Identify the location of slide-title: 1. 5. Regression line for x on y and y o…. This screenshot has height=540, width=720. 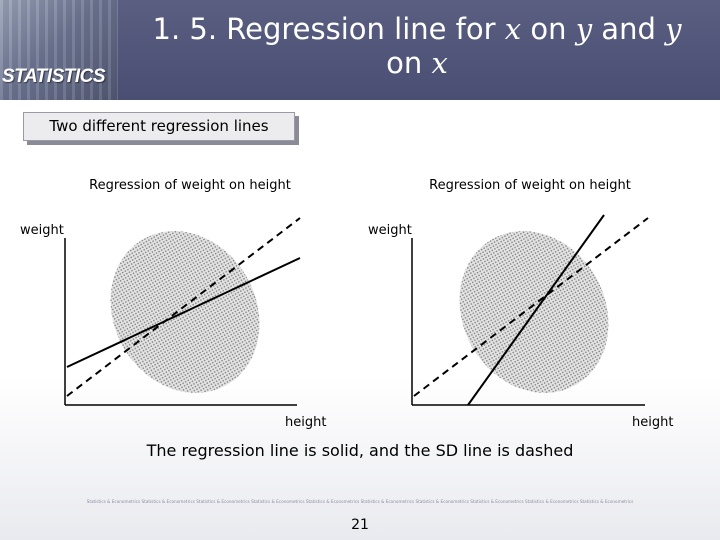
(417, 46).